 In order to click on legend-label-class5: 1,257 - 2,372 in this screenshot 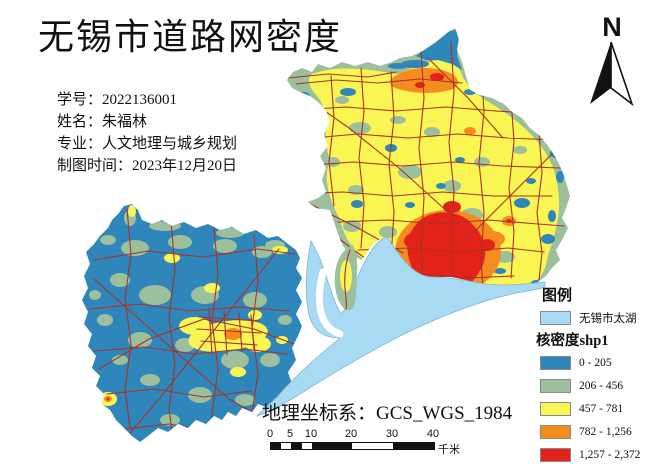, I will do `click(610, 455)`.